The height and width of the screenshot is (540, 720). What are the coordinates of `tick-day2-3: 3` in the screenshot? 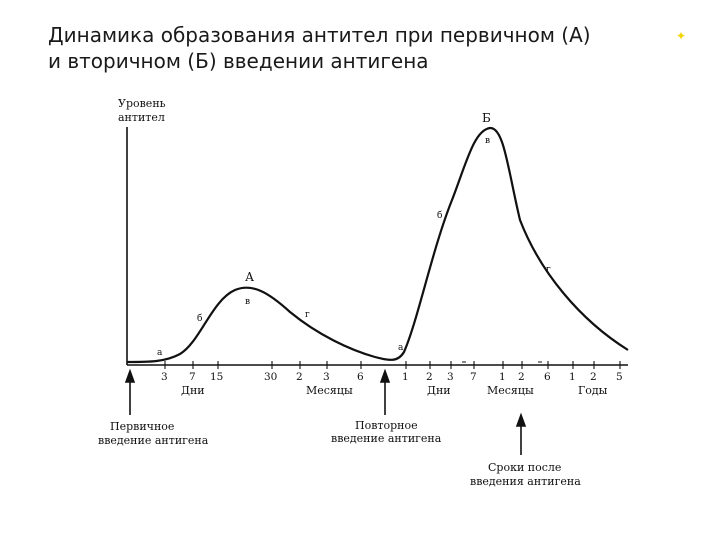 It's located at (450, 377).